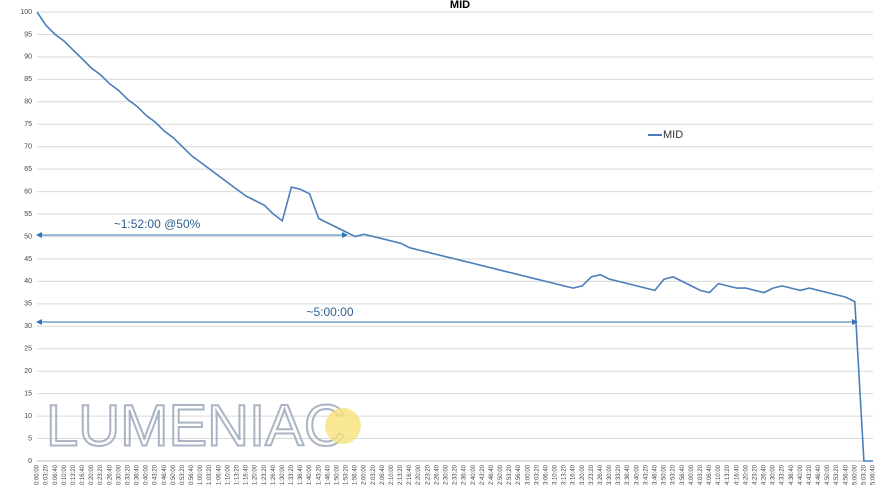 The width and height of the screenshot is (877, 503). What do you see at coordinates (365, 474) in the screenshot?
I see `x-tick-label: 2:00:00` at bounding box center [365, 474].